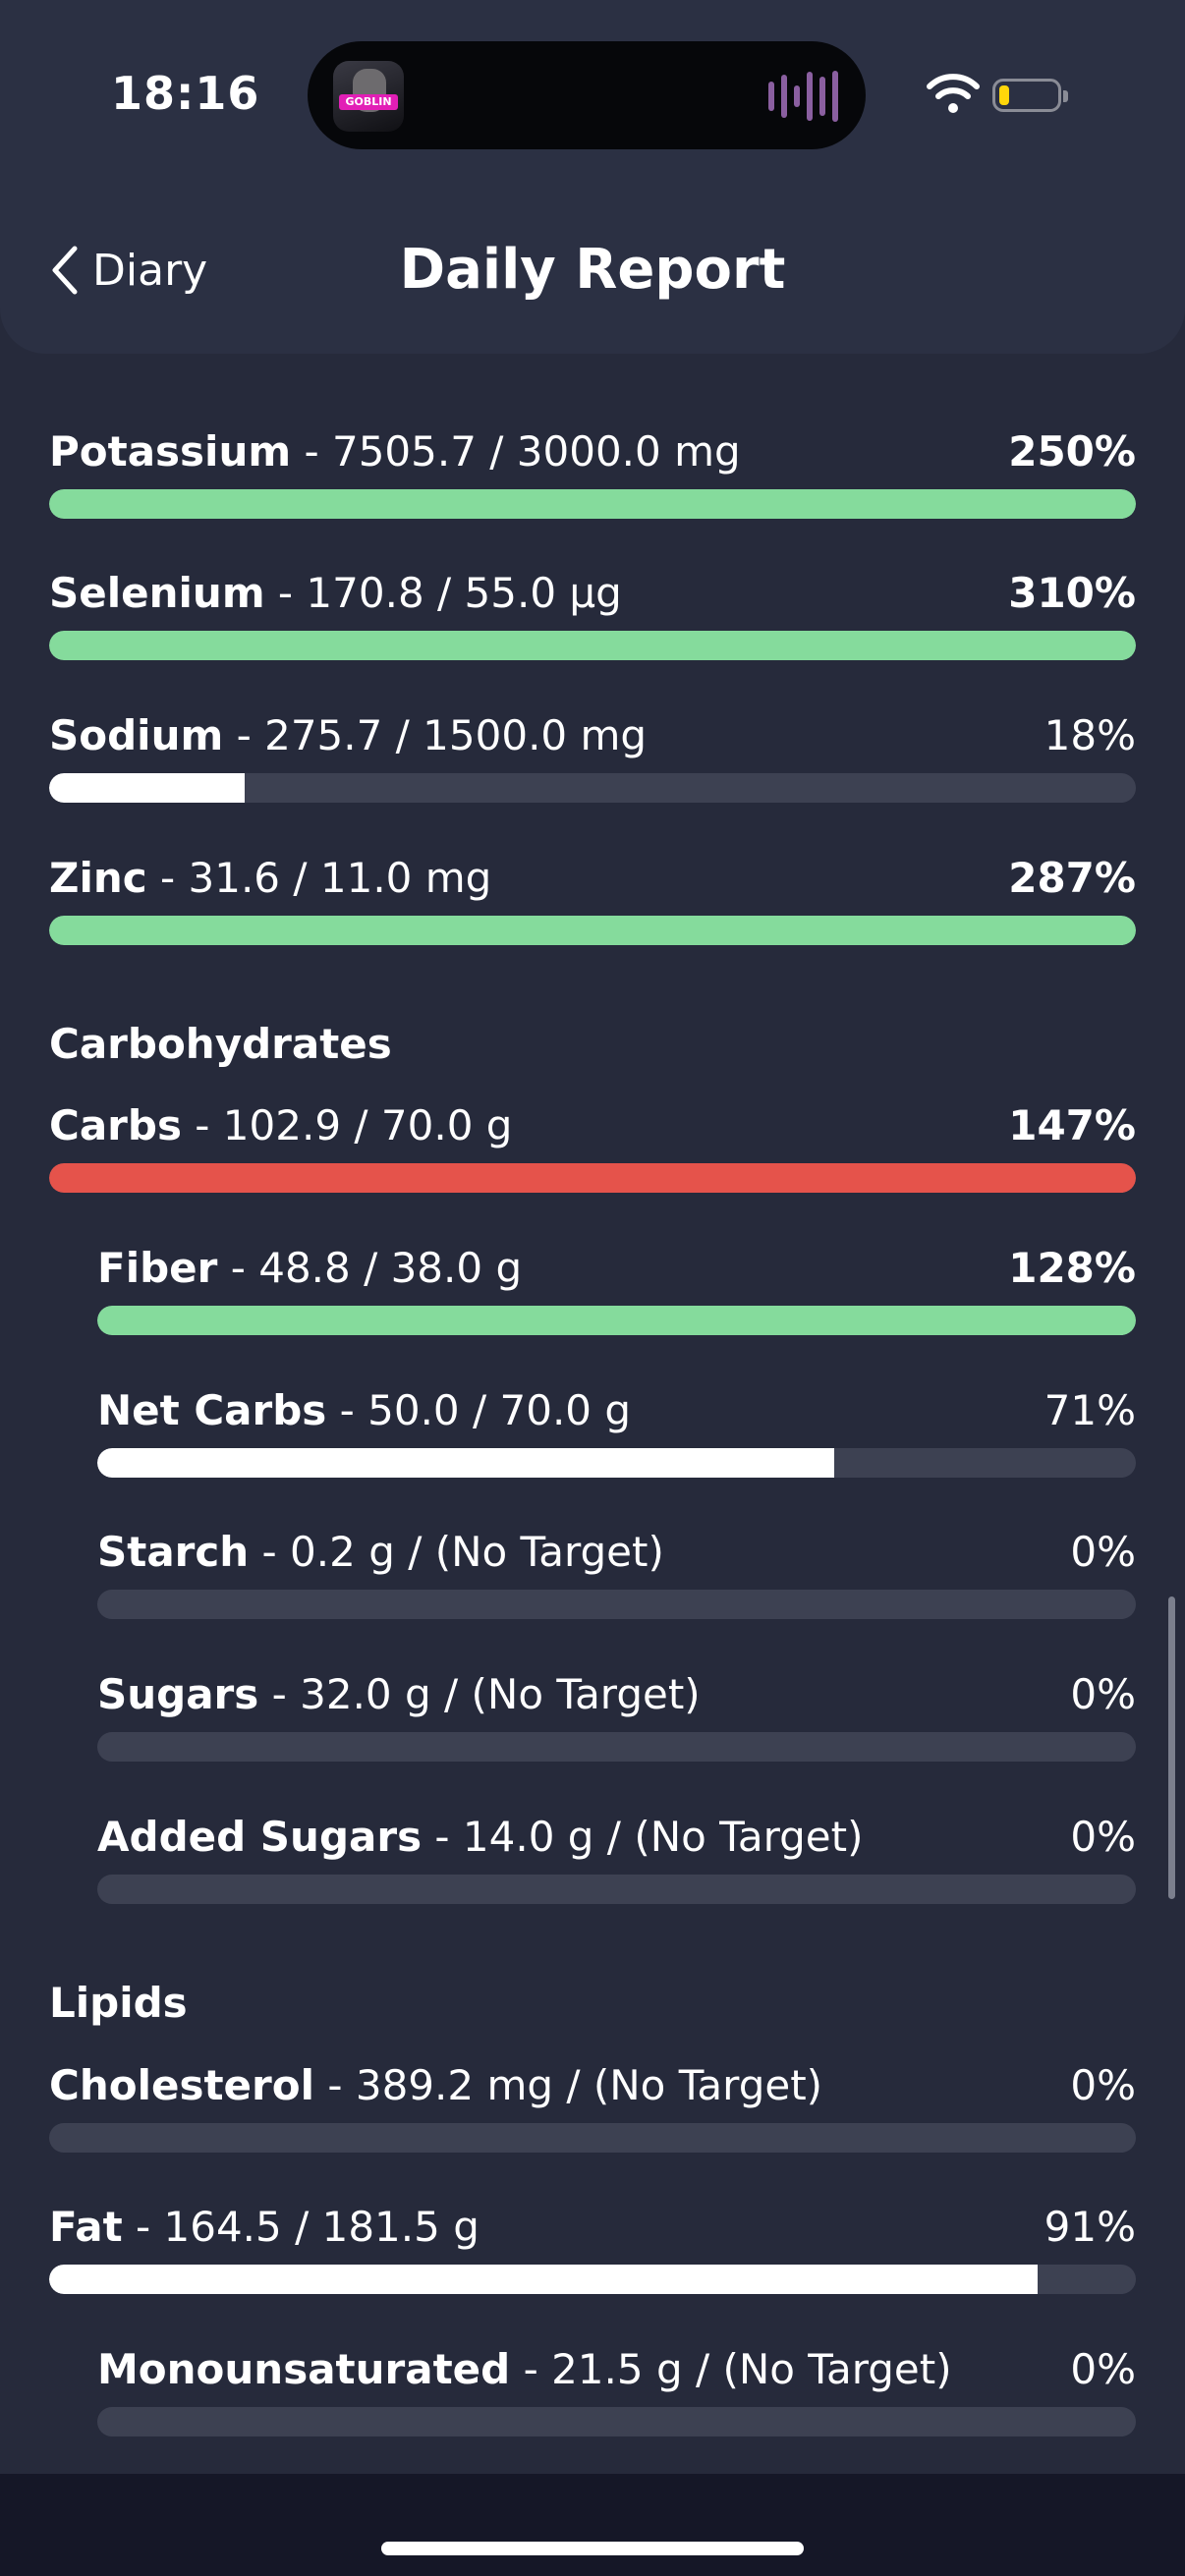 This screenshot has height=2576, width=1185. I want to click on nutrient-detail: - 14.0 g / (No Target), so click(643, 1837).